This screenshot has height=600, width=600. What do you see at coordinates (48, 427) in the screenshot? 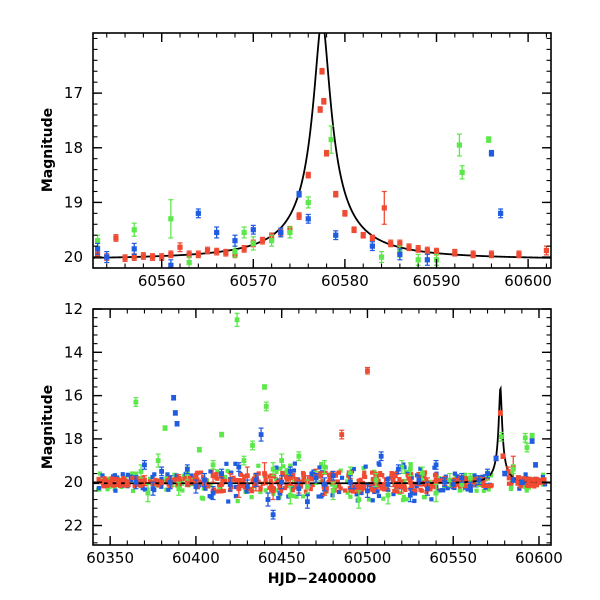
I see `bottom-y-axis-title: Magnitude` at bounding box center [48, 427].